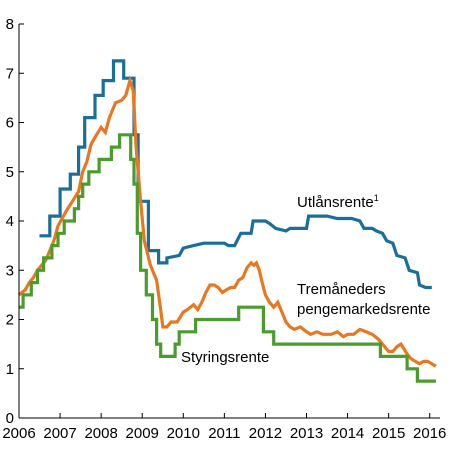 This screenshot has width=450, height=460. Describe the element at coordinates (10, 24) in the screenshot. I see `y-tick-label: 8` at that location.